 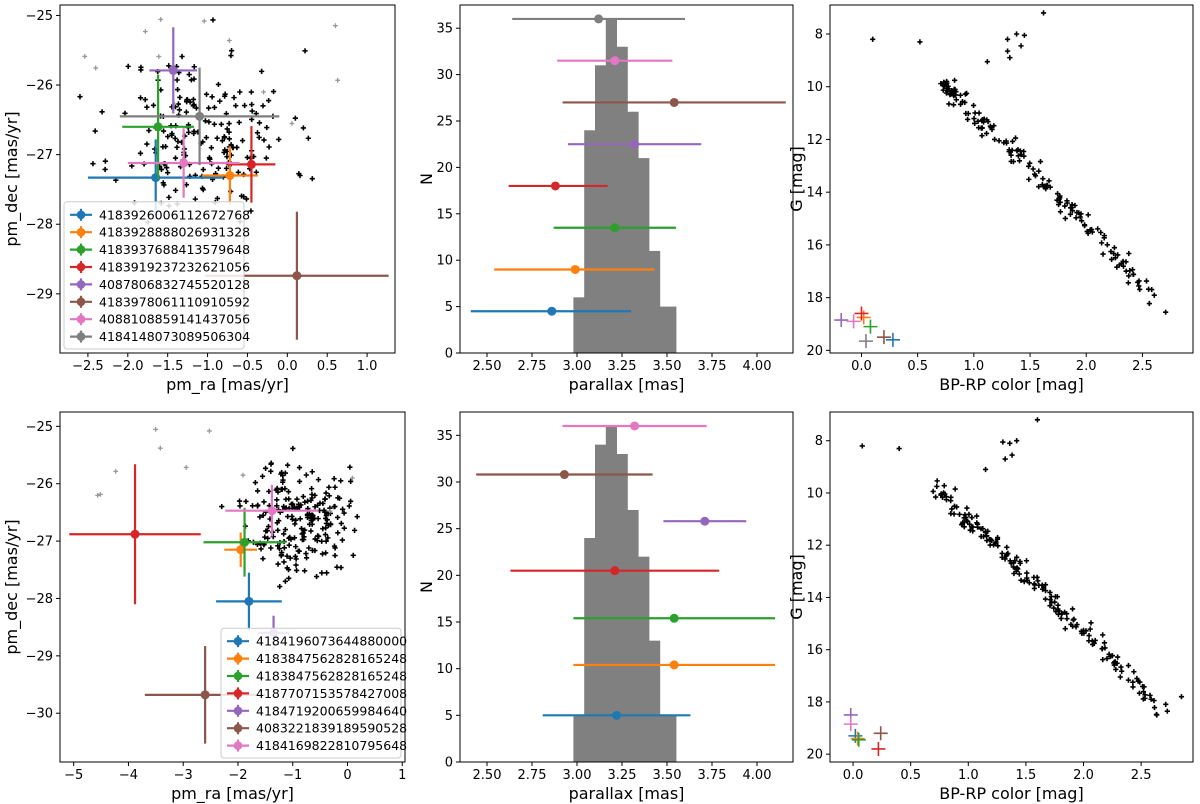 What do you see at coordinates (444, 261) in the screenshot?
I see `y-tick-label: 10` at bounding box center [444, 261].